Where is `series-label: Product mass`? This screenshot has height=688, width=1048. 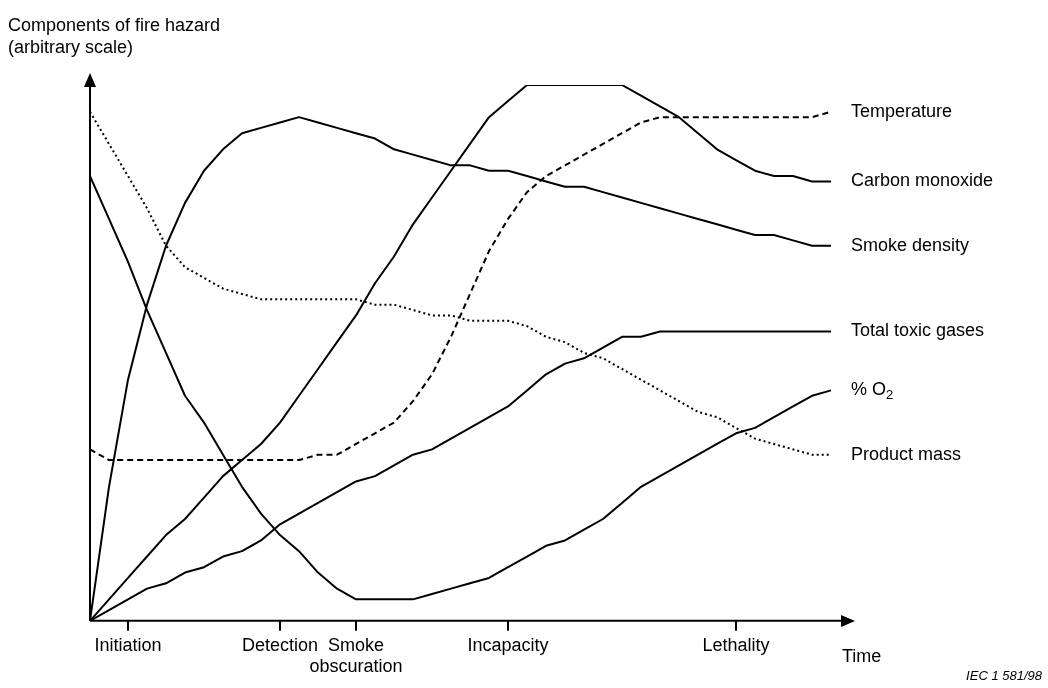 series-label: Product mass is located at coordinates (906, 453).